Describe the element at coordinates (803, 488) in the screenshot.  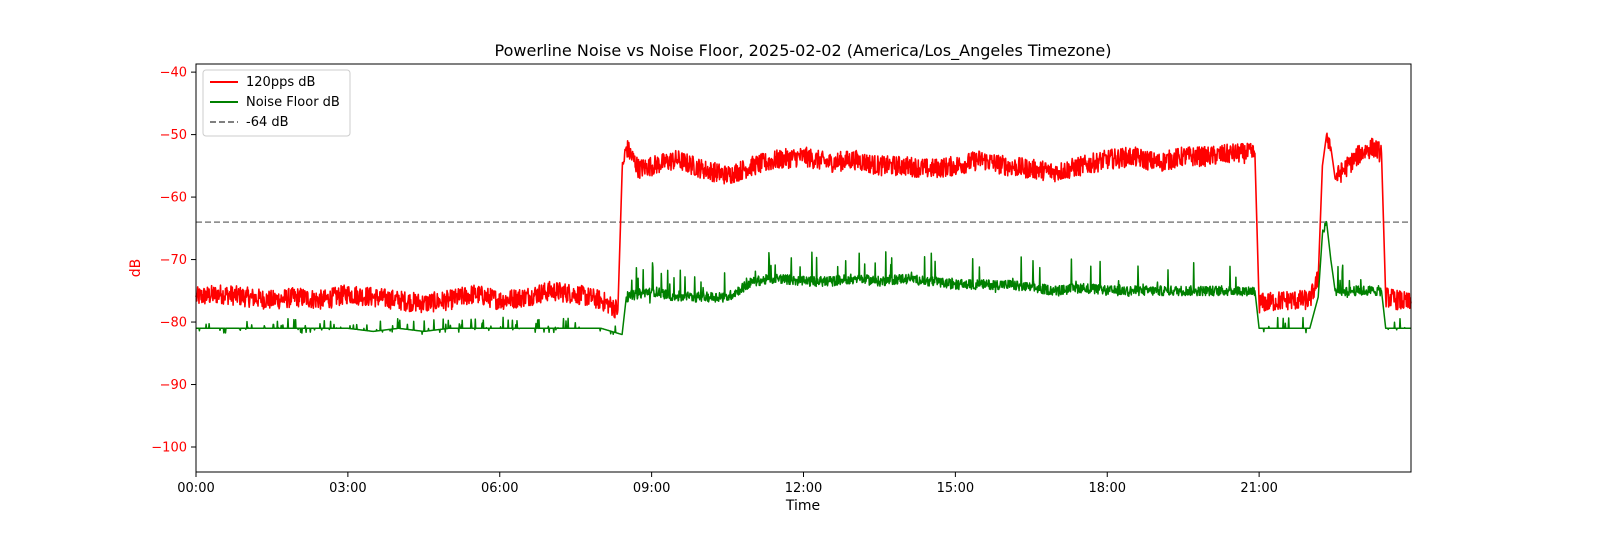
I see `x-tick-label: 12:00` at that location.